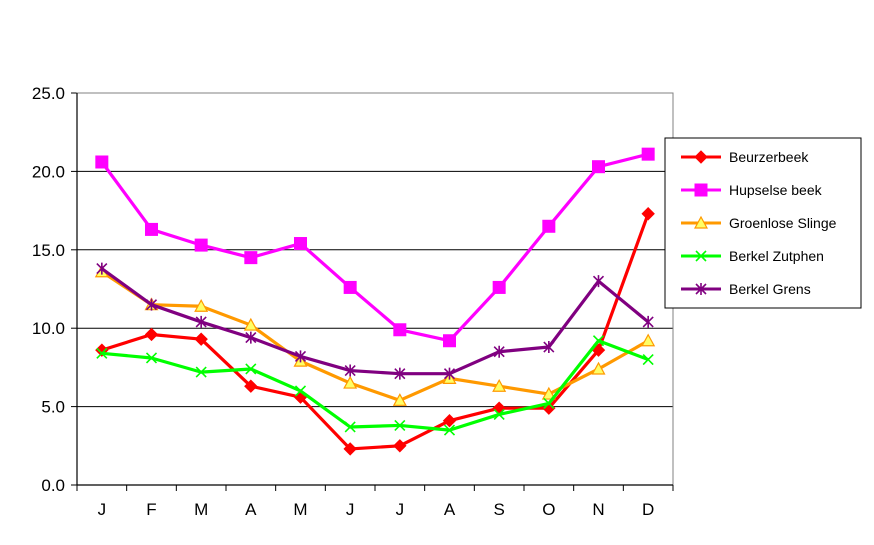 The height and width of the screenshot is (545, 874). I want to click on legend-label: Groenlose Slinge, so click(783, 223).